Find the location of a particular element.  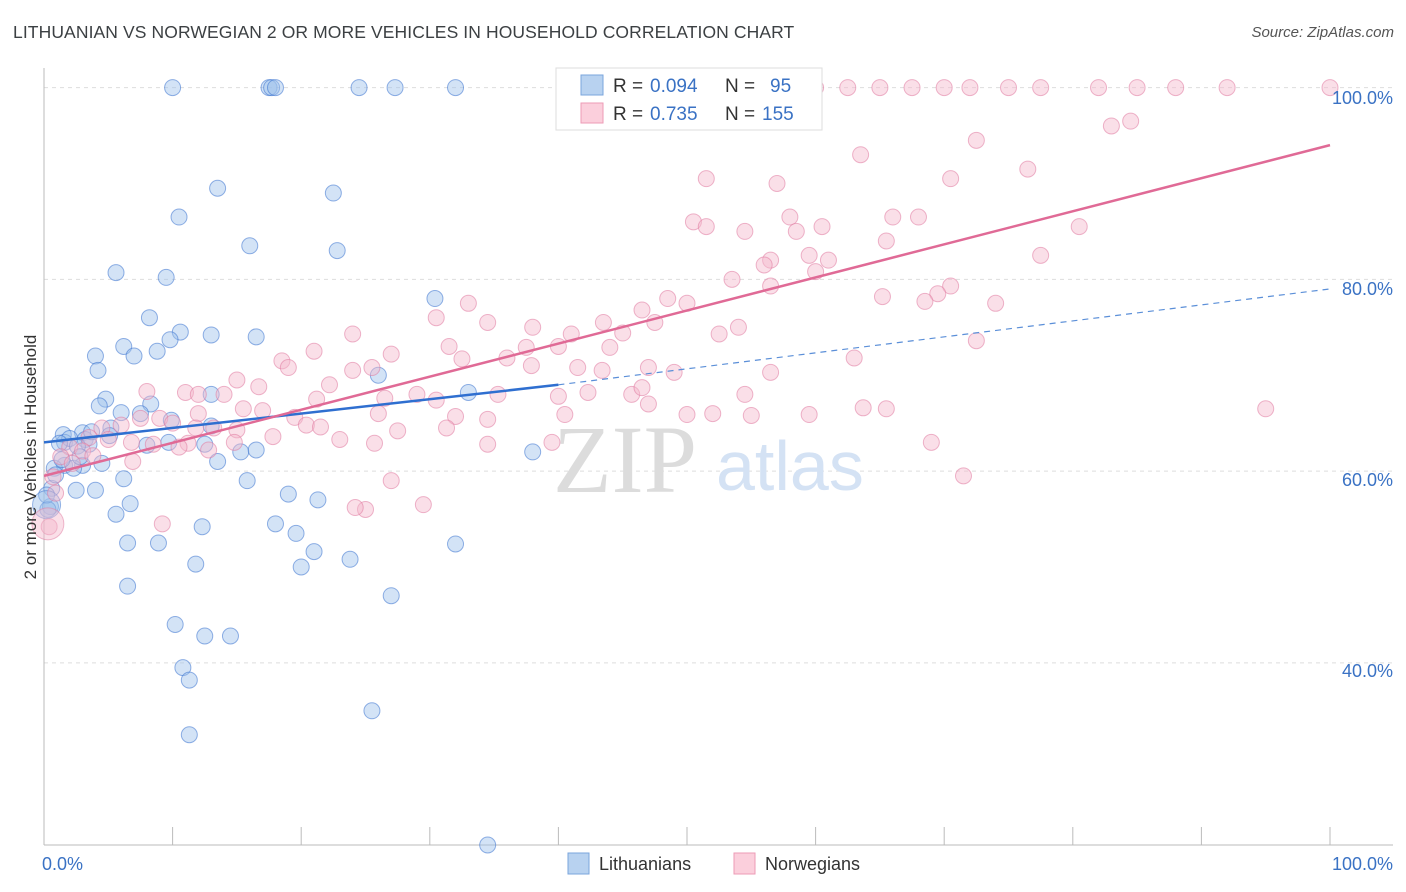

legend-box: R = 0.094 N = 95 R = 0.735 N = 155 is located at coordinates (689, 99).